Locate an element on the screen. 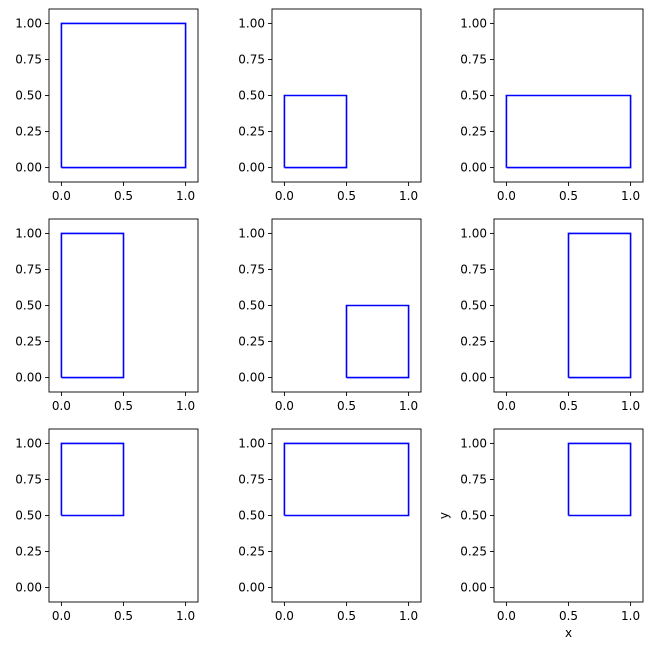 This screenshot has height=653, width=654. subplot-3: 0.0 0.5 1.0 0.00 0.25 0.50 0.75 1.00 is located at coordinates (552, 105).